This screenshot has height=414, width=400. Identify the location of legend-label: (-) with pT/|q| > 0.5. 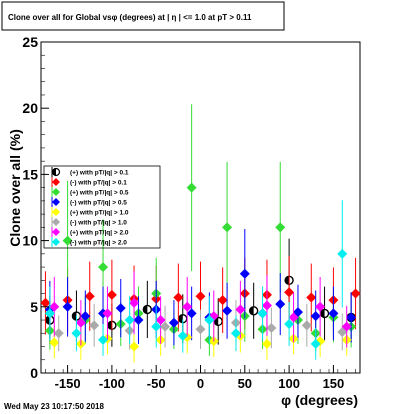
(98, 203).